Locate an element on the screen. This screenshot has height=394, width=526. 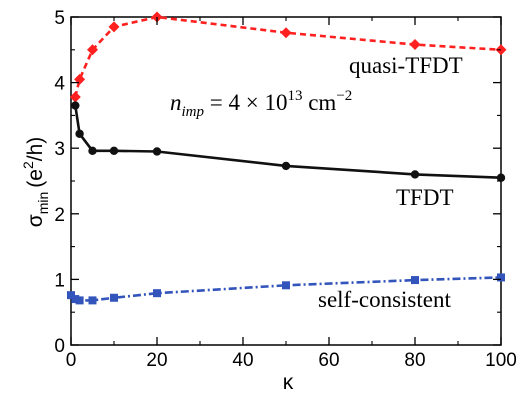
y-tick-label: 0 is located at coordinates (59, 346).